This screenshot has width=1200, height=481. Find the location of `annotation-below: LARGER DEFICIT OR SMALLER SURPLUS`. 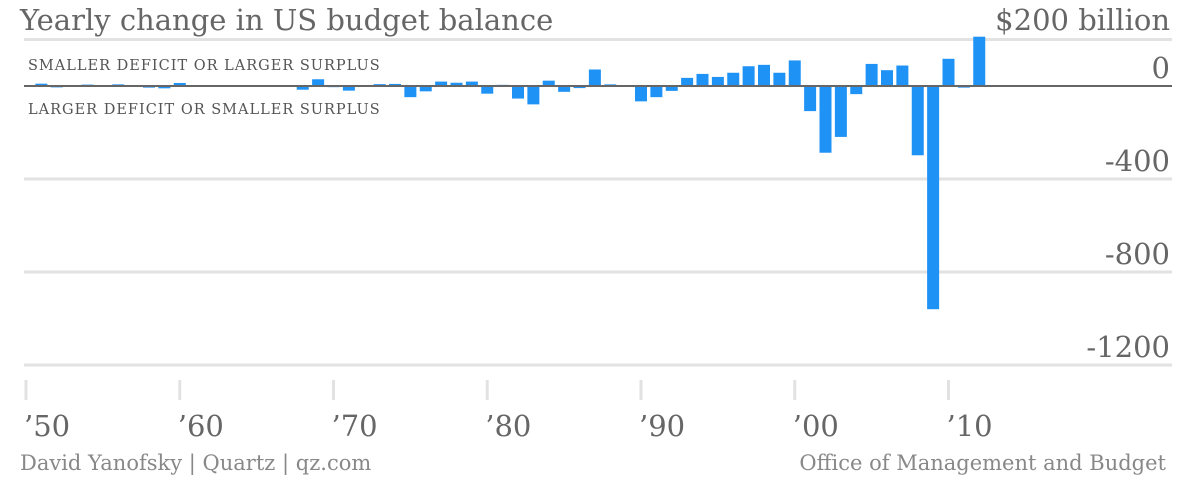

annotation-below: LARGER DEFICIT OR SMALLER SURPLUS is located at coordinates (204, 110).